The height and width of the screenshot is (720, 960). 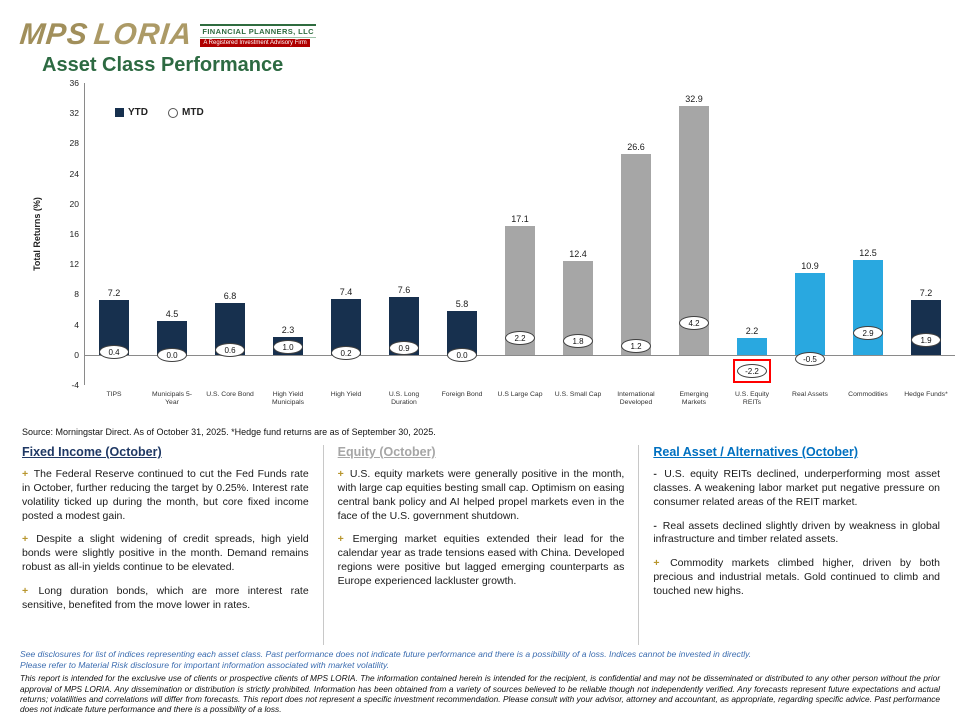 I want to click on ytd-value-label: 2.2, so click(x=752, y=331).